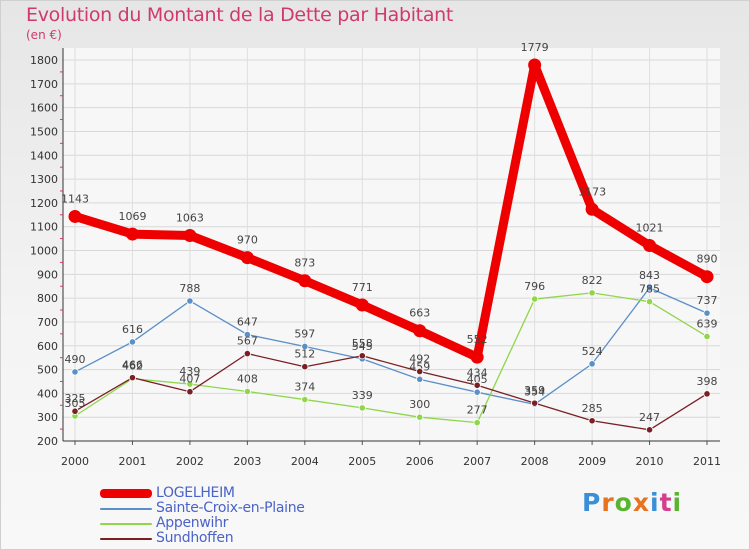  What do you see at coordinates (534, 391) in the screenshot?
I see `data-label: 354` at bounding box center [534, 391].